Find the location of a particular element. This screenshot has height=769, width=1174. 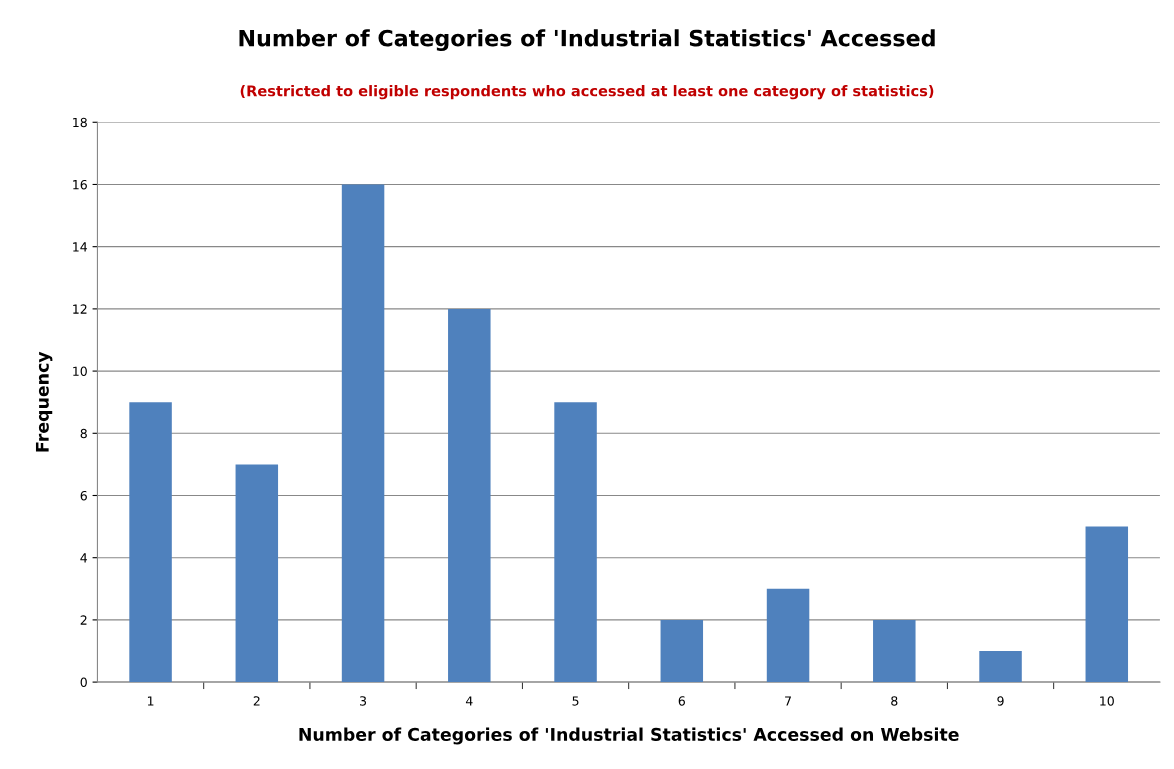

x-tick-label: 6 is located at coordinates (681, 701).